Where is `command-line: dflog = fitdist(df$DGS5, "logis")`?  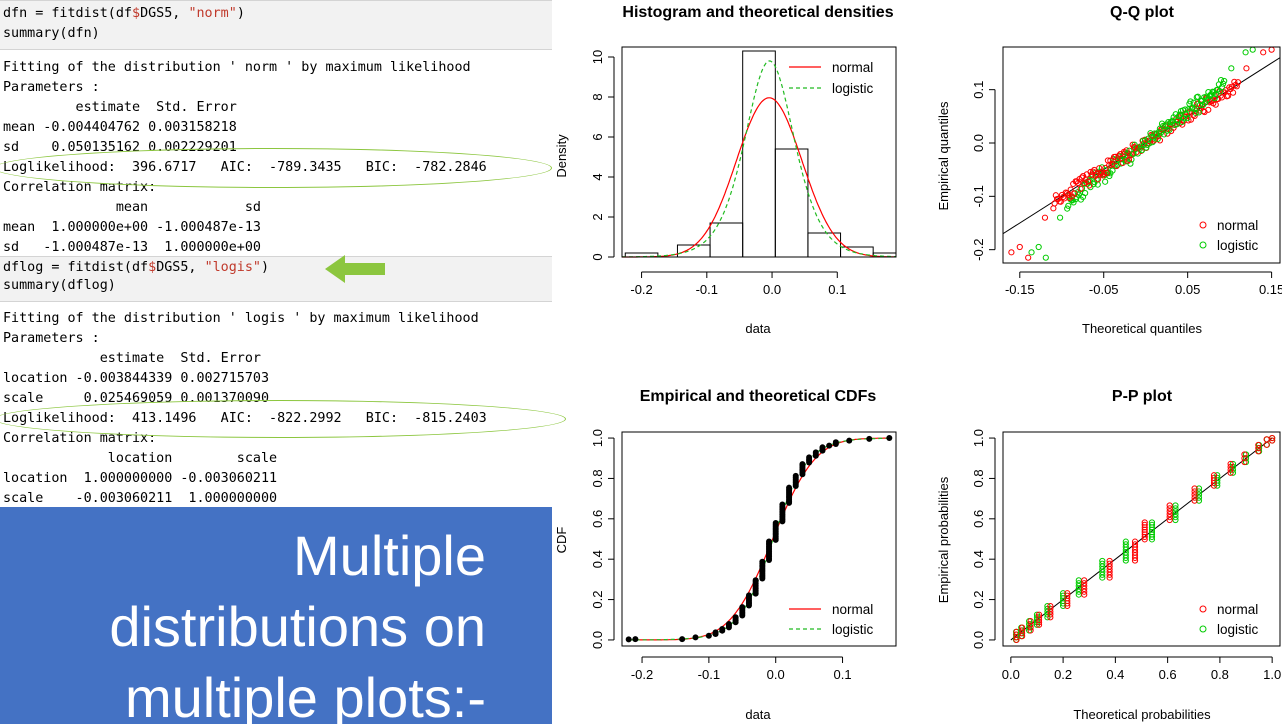 command-line: dflog = fitdist(df$DGS5, "logis") is located at coordinates (136, 268).